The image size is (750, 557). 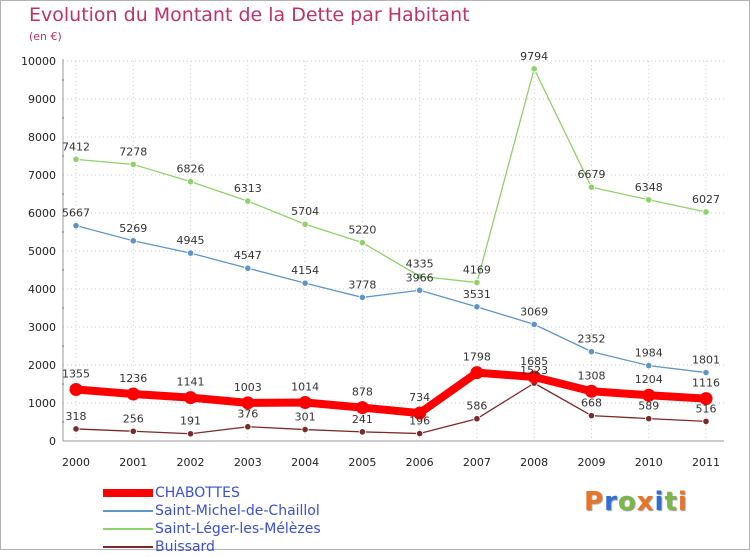 What do you see at coordinates (42, 213) in the screenshot?
I see `y-tick-label: 6000` at bounding box center [42, 213].